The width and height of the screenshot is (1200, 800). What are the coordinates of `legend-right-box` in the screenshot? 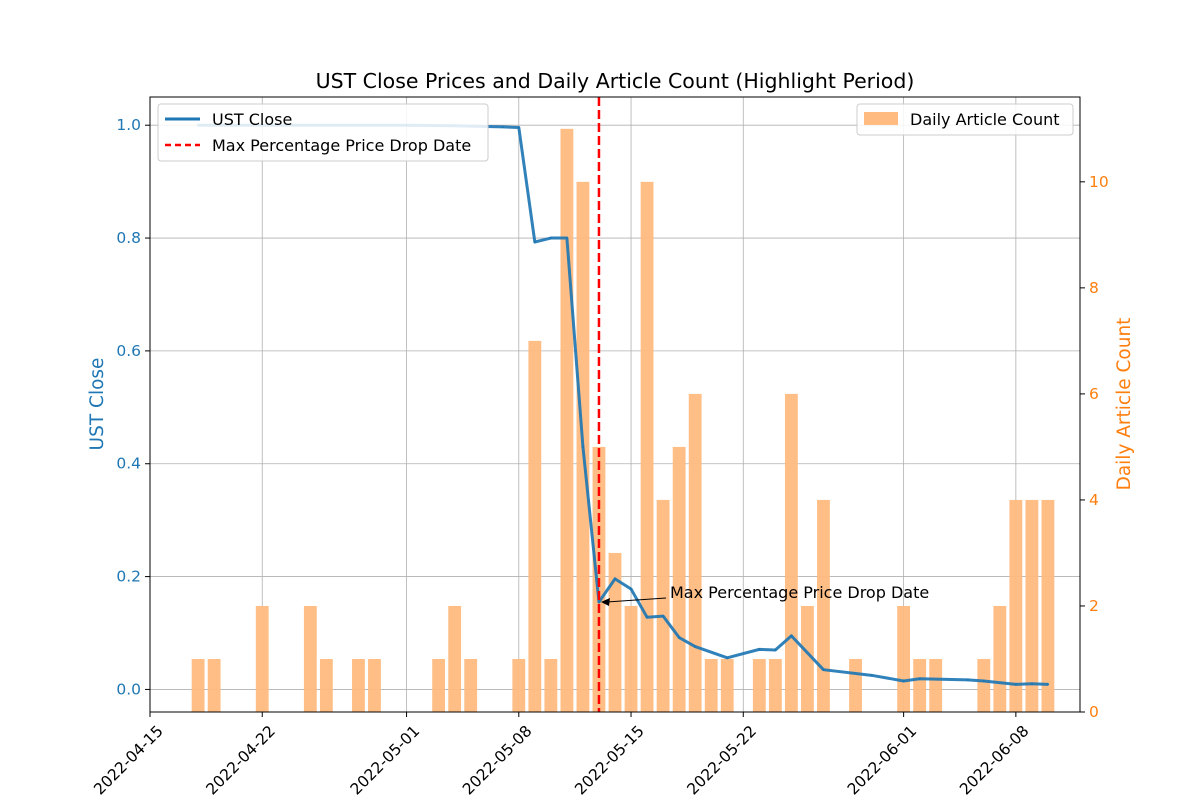 It's located at (965, 119).